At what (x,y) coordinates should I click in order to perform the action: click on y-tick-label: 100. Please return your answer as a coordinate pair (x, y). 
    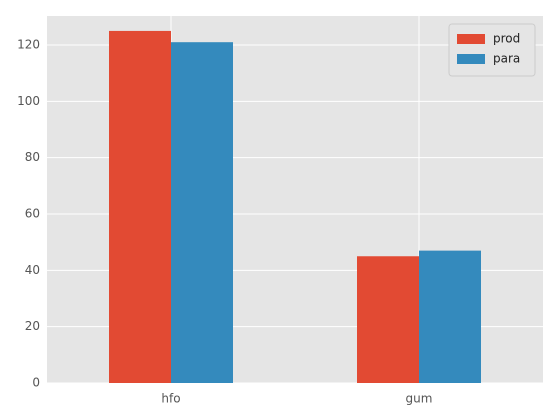
    Looking at the image, I should click on (28, 101).